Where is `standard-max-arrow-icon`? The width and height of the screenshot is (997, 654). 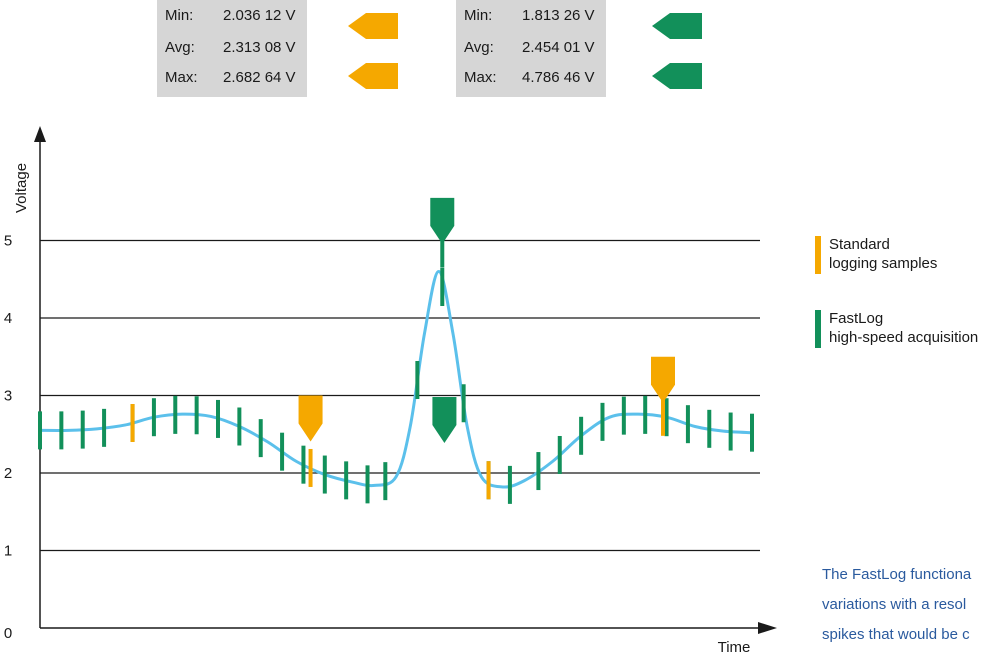
standard-max-arrow-icon is located at coordinates (373, 76).